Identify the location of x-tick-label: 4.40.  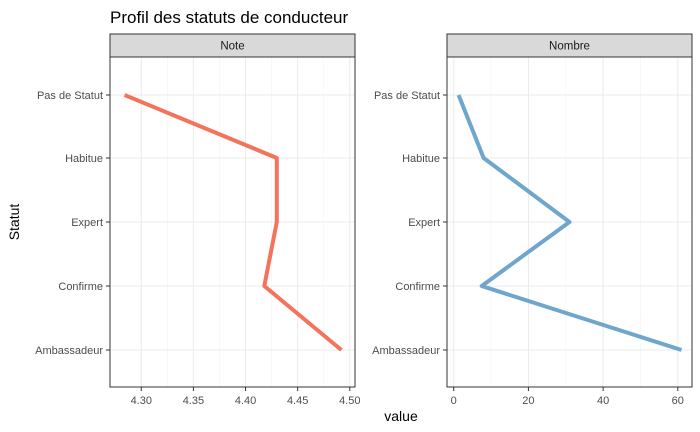
(245, 401).